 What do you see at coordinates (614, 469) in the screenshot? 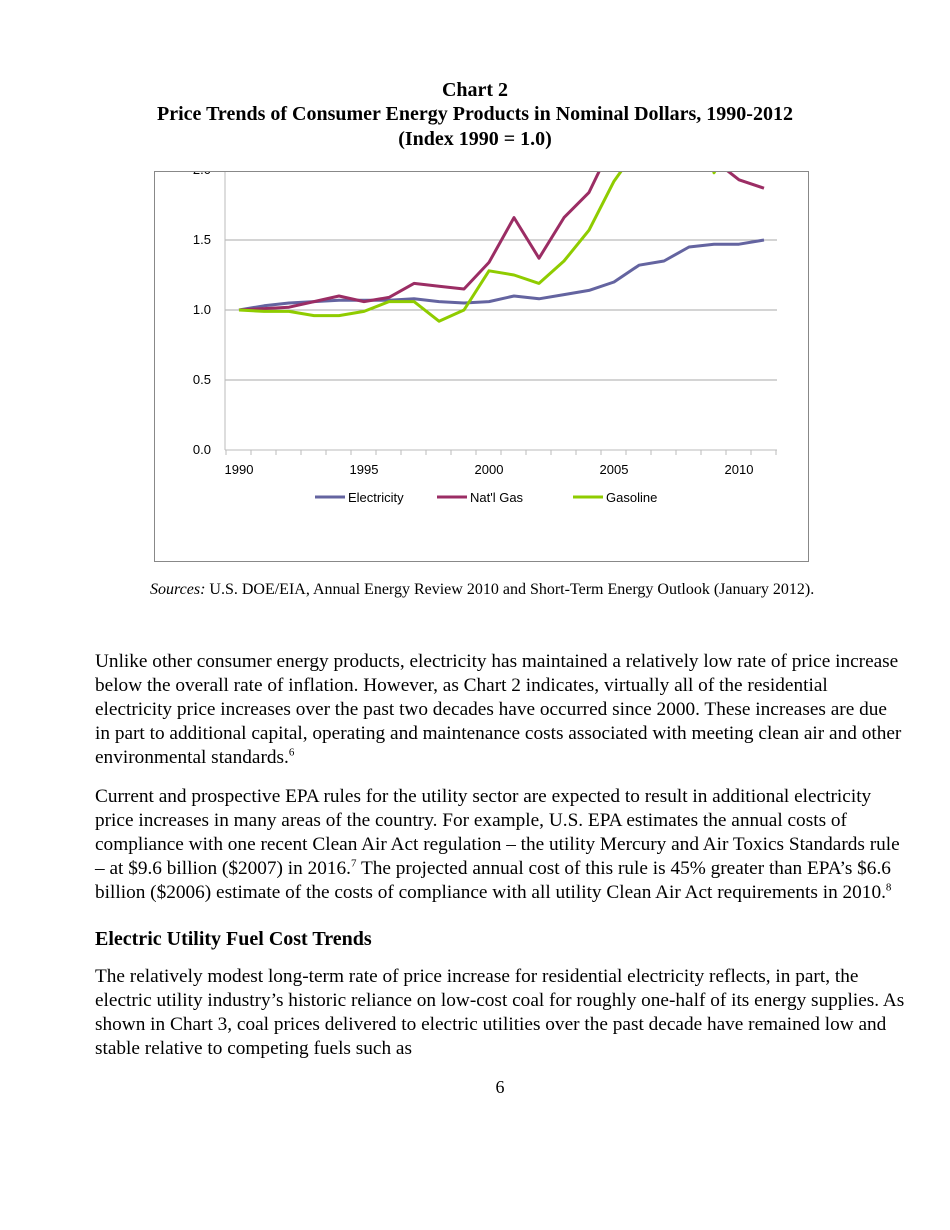
I see `x-tick-label: 2005` at bounding box center [614, 469].